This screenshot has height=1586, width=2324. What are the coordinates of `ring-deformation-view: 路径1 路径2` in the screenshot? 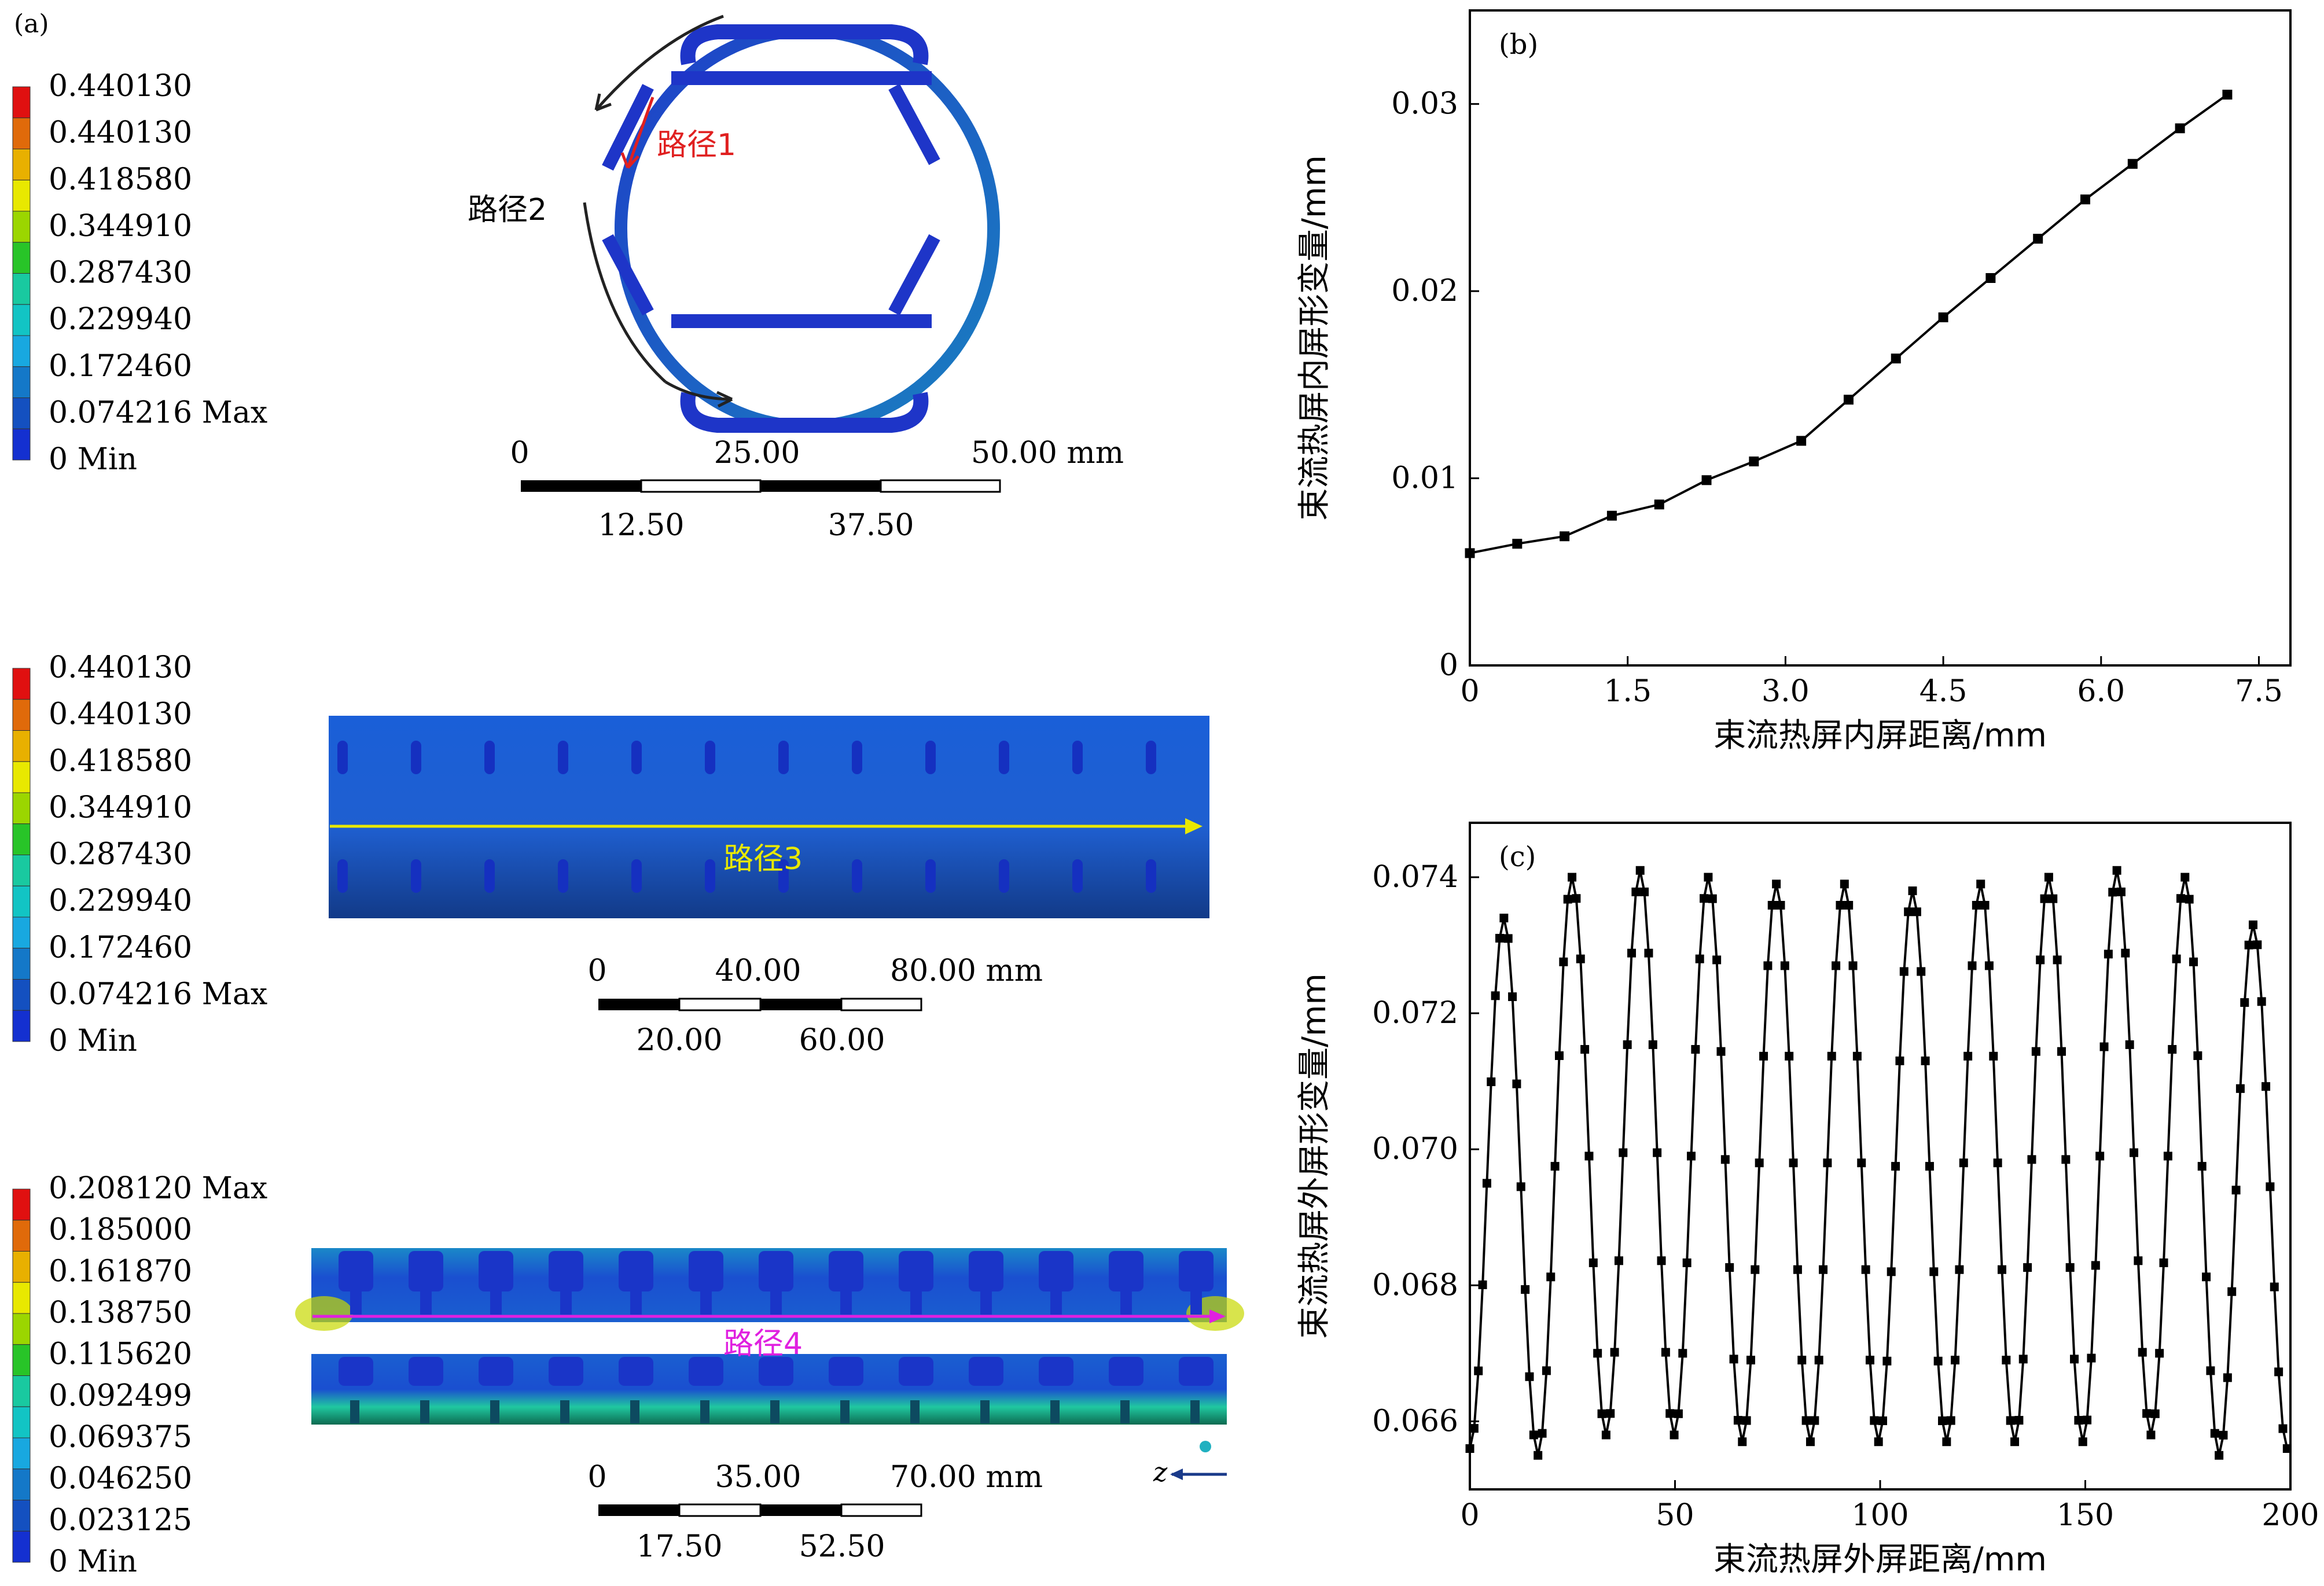 It's located at (734, 223).